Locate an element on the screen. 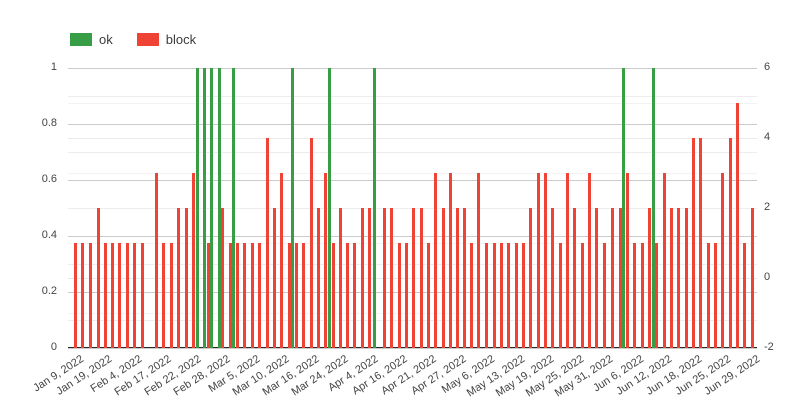 This screenshot has height=405, width=807. legend-item-ok: ok is located at coordinates (91, 39).